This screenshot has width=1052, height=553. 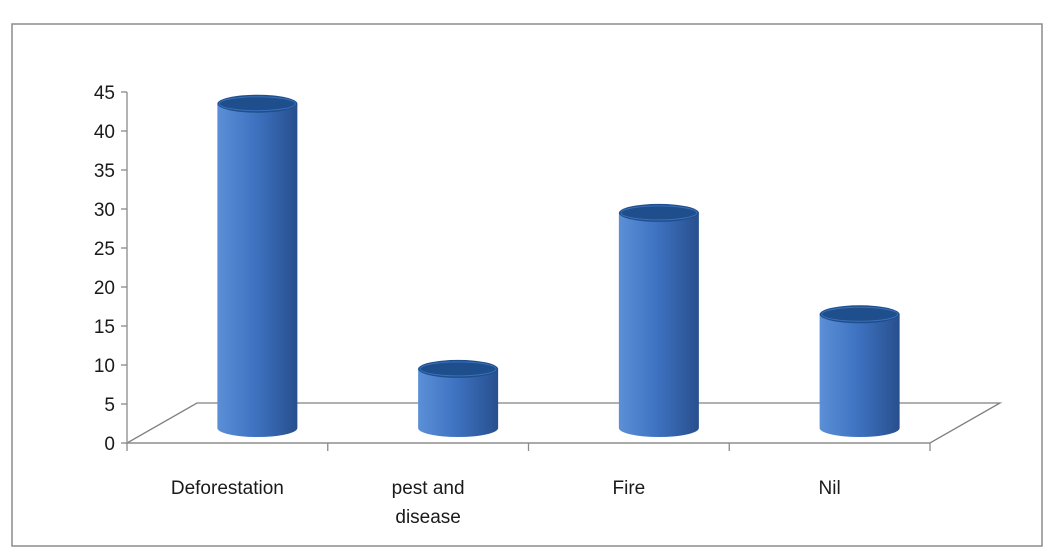 What do you see at coordinates (104, 132) in the screenshot?
I see `y-tick-label: 40` at bounding box center [104, 132].